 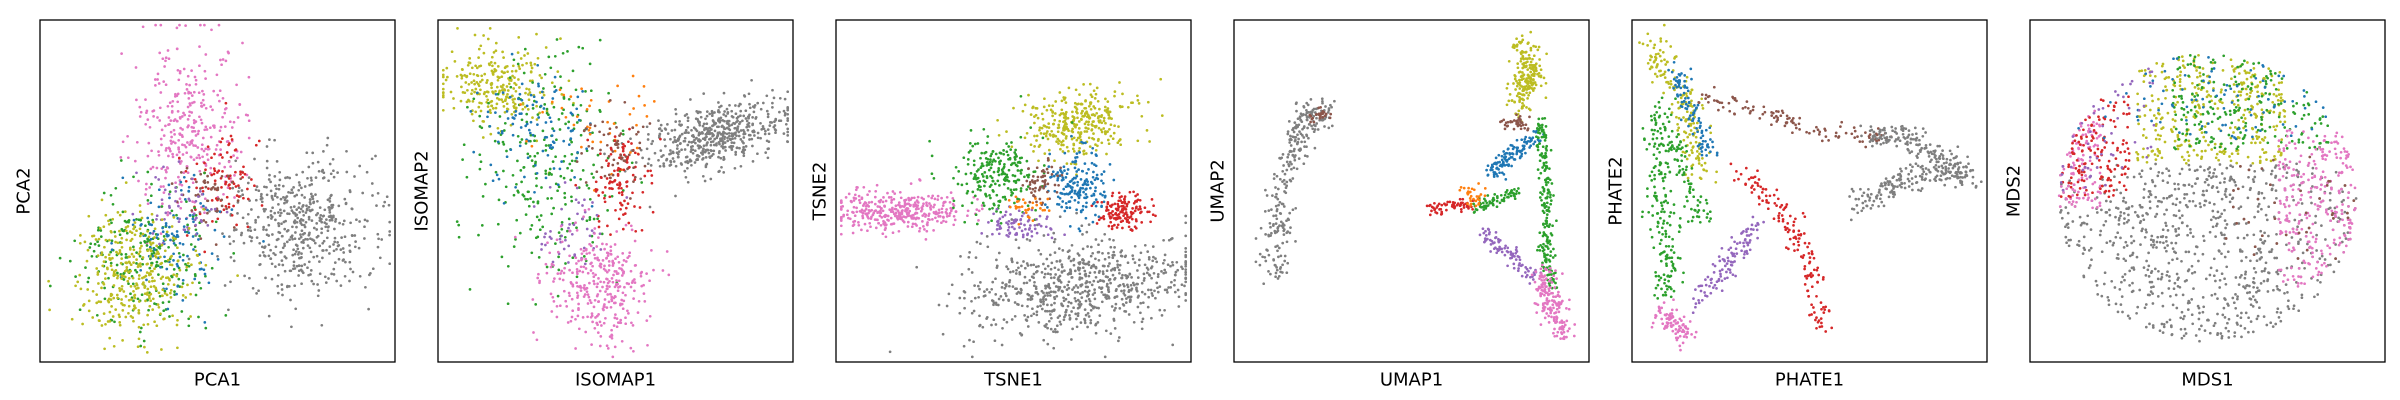 What do you see at coordinates (644, 105) in the screenshot?
I see `data-point-orange` at bounding box center [644, 105].